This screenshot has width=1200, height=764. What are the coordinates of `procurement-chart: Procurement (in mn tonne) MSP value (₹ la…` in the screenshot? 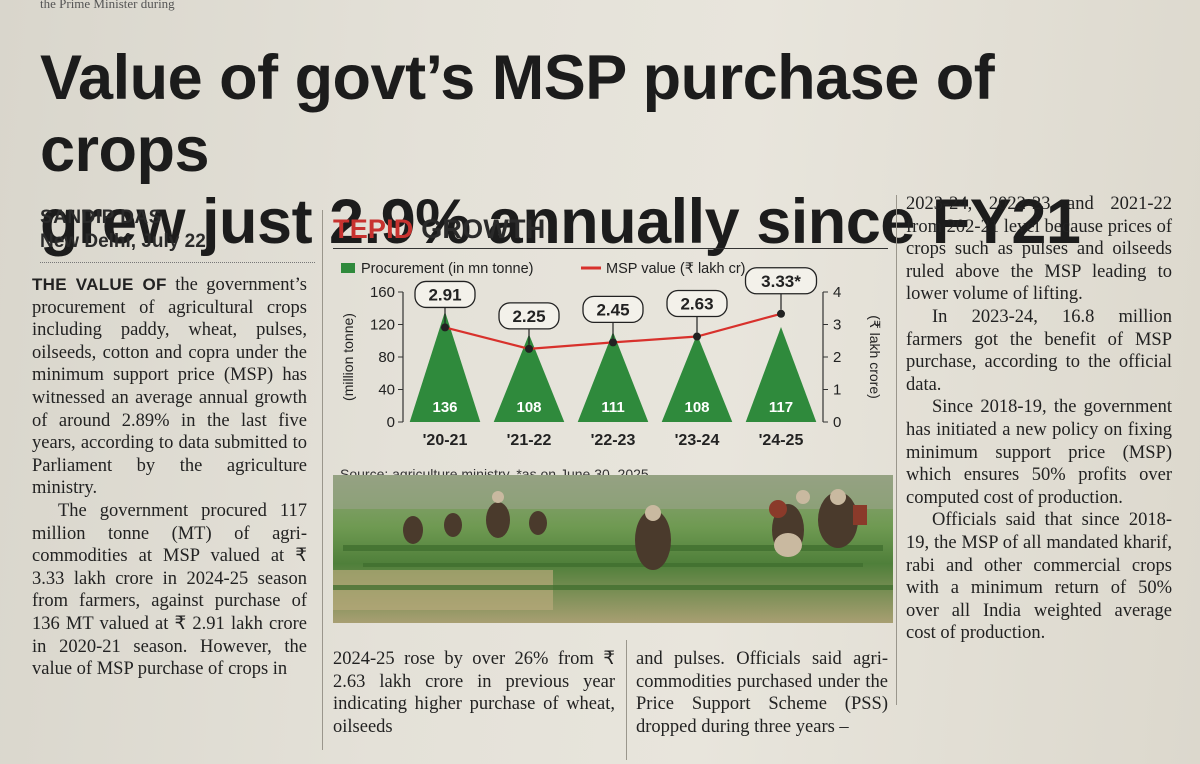 It's located at (611, 355).